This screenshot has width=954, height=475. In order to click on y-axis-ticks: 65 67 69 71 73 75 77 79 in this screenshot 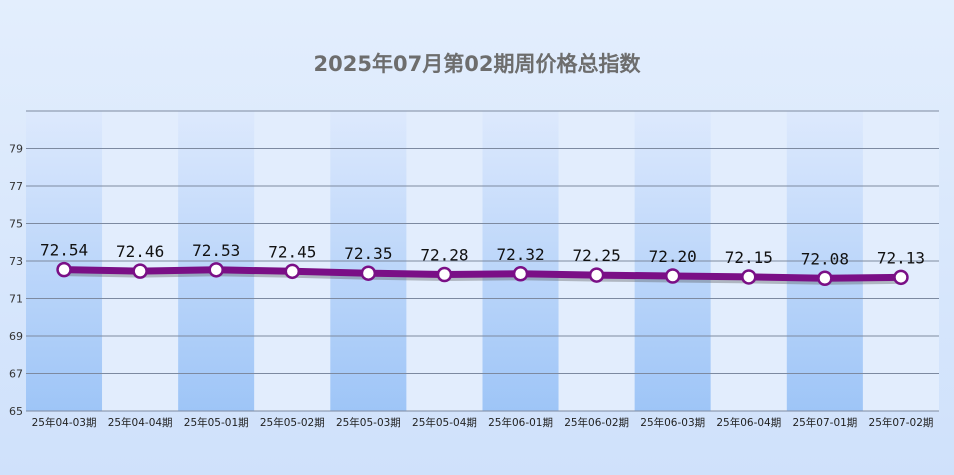, I will do `click(16, 281)`.